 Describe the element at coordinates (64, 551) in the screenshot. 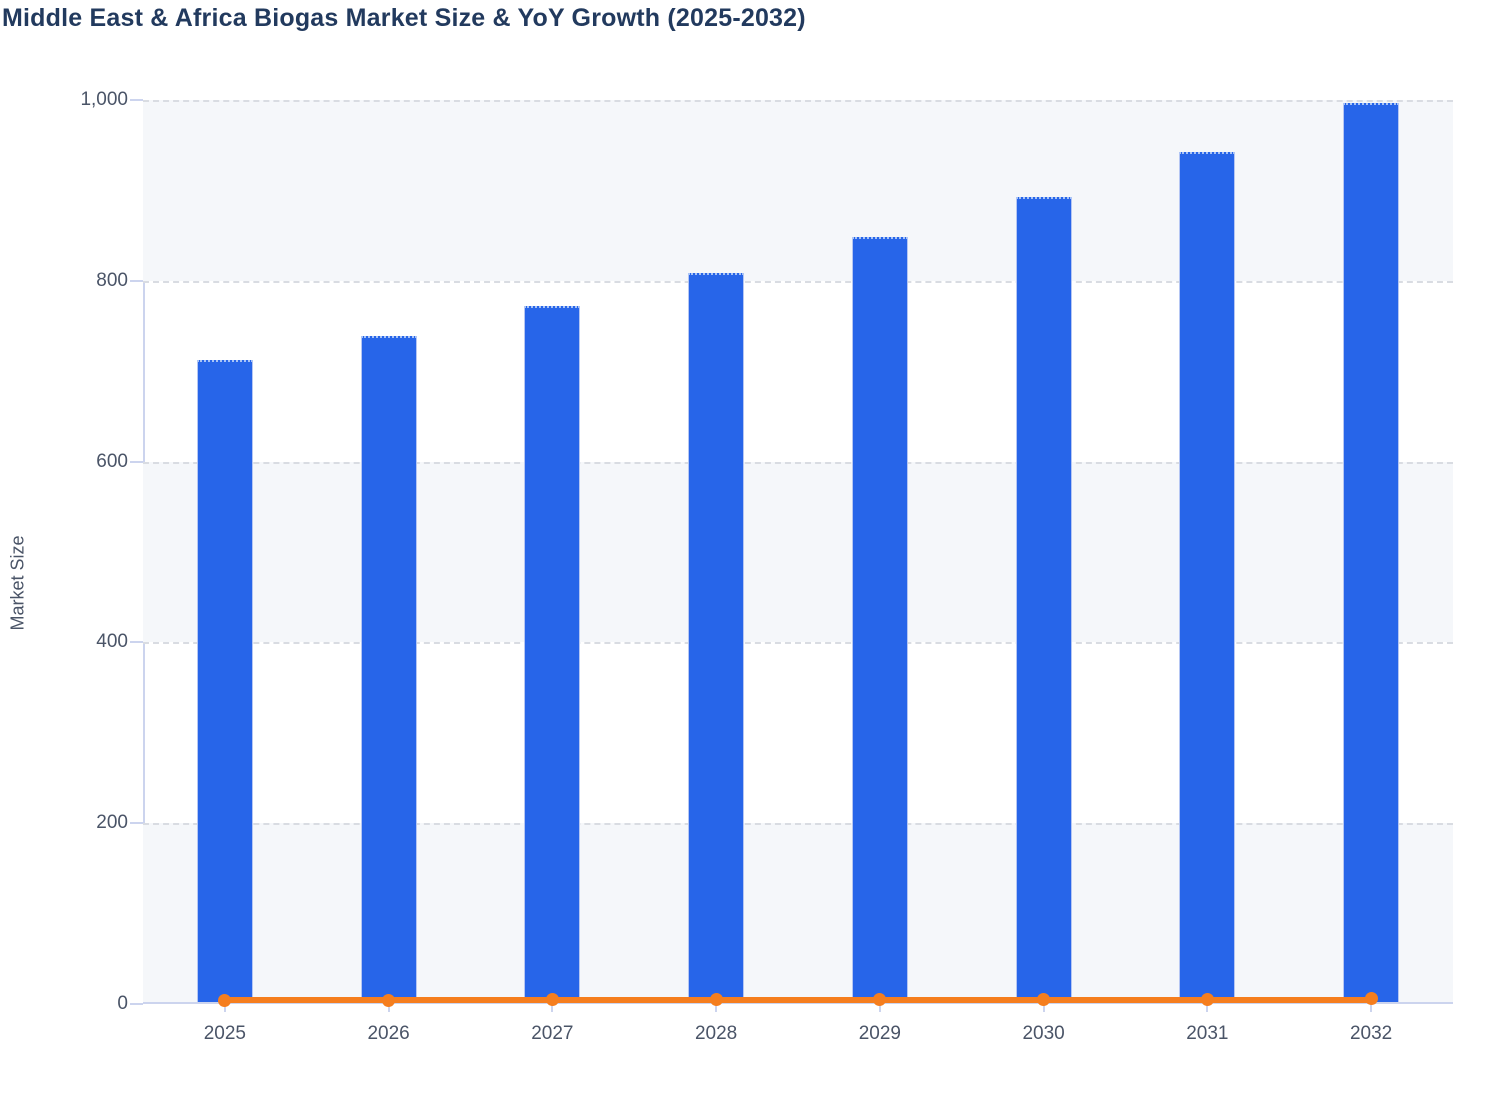

I see `y-axis-labels: 1,000 800 600 400 200 0` at that location.